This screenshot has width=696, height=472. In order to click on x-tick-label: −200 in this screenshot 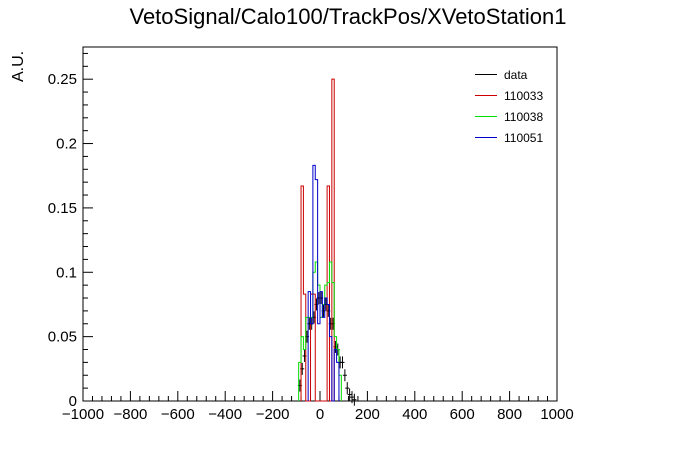, I will do `click(273, 414)`.